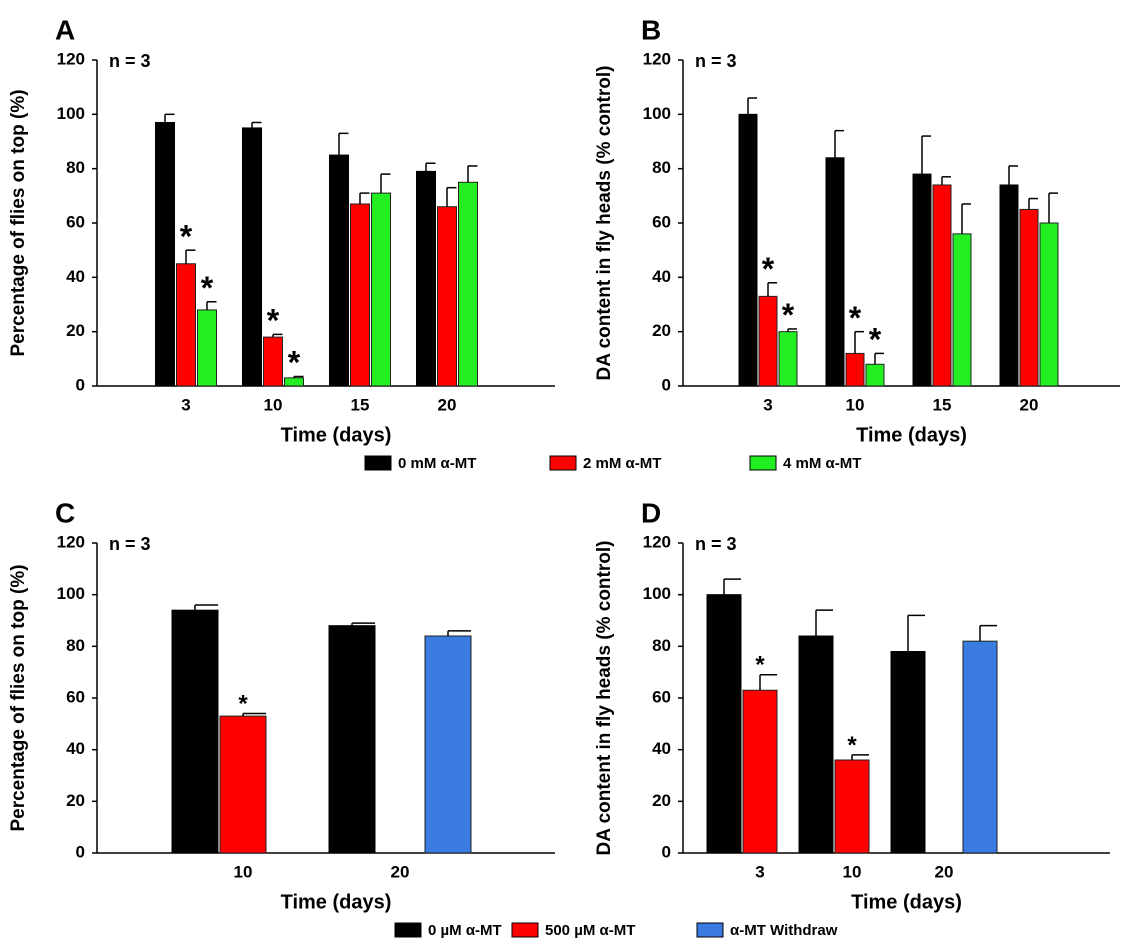 The width and height of the screenshot is (1148, 950). I want to click on panel-label: C, so click(65, 512).